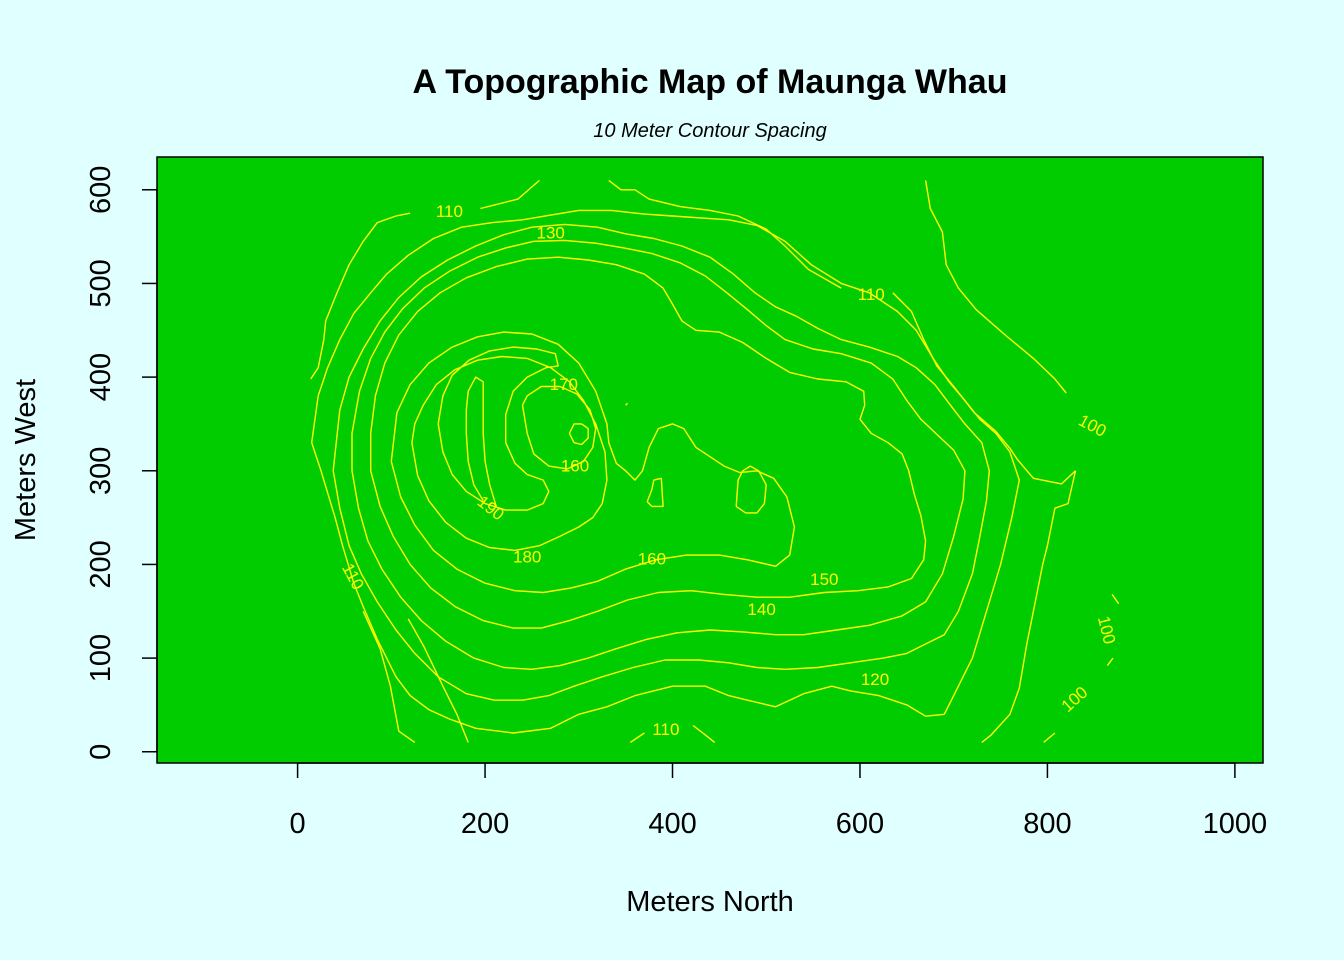 This screenshot has height=960, width=1344. I want to click on y-tick-label-500: 500, so click(101, 283).